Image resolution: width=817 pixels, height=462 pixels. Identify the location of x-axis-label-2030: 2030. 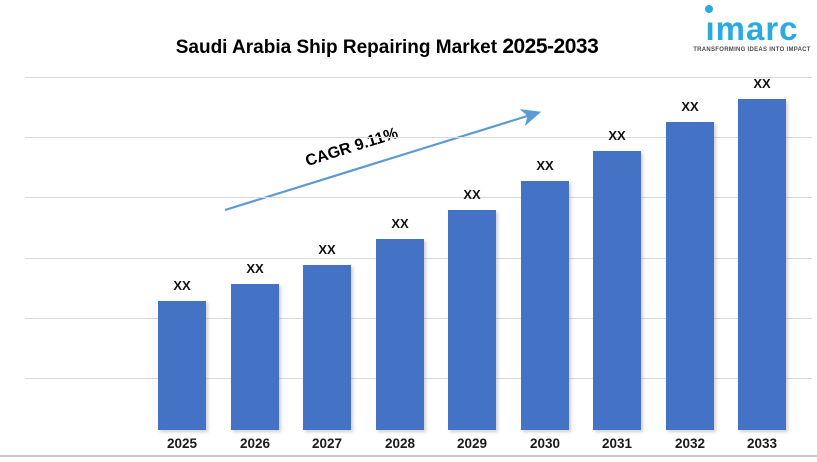
(545, 443).